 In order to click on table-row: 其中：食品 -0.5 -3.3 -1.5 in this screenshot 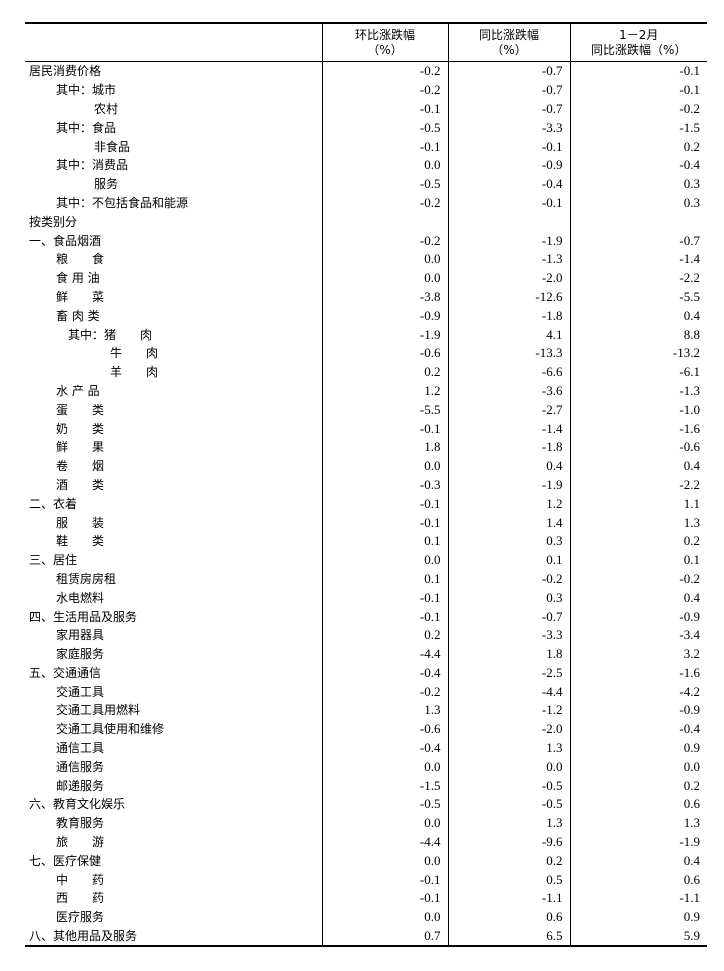, I will do `click(366, 128)`.